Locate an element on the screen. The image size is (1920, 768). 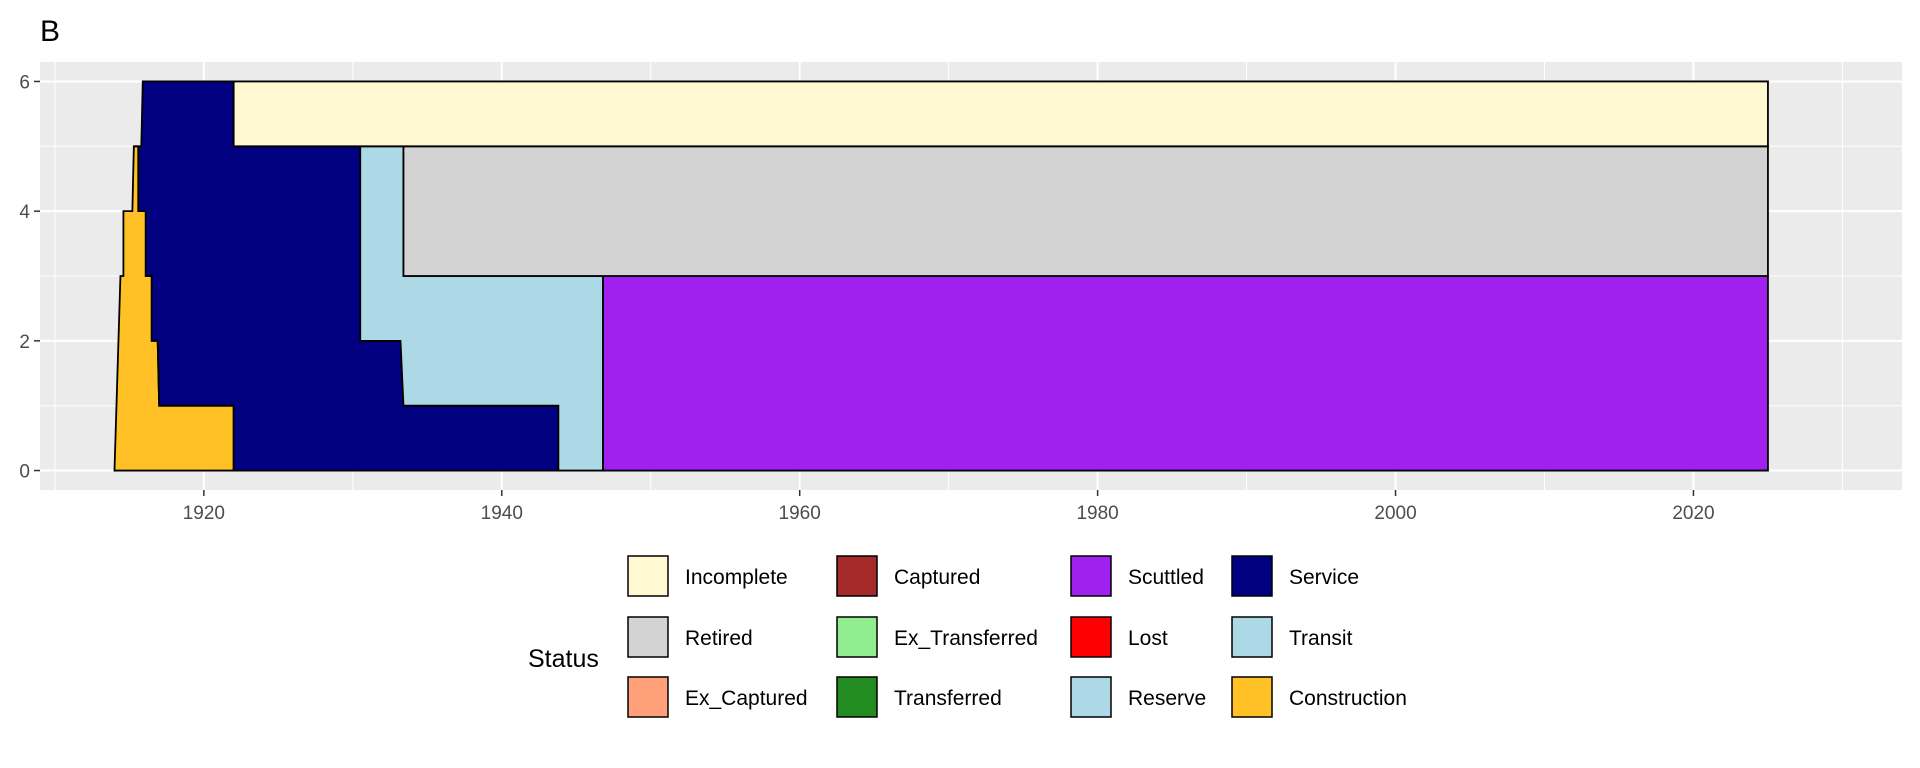
legend-label: Lost is located at coordinates (1148, 638).